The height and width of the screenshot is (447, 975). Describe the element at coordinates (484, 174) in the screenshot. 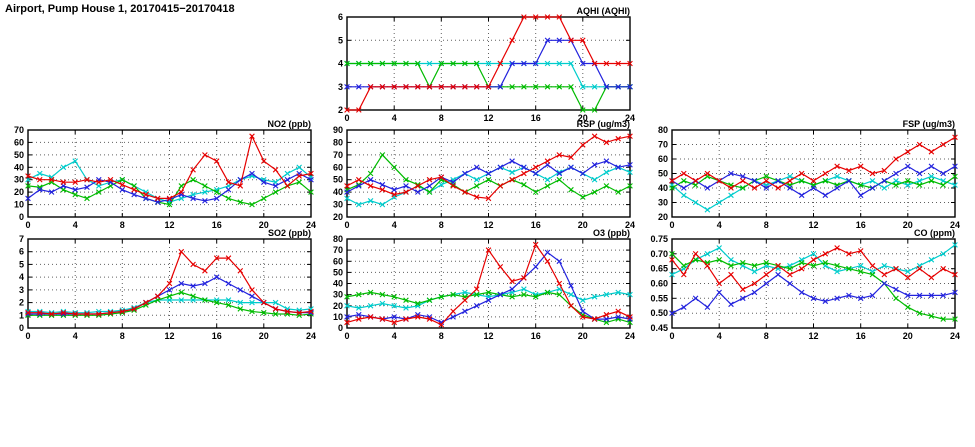

I see `chart-svg: 0 4 8 12 16 20 24 20 30 40 50 60 70 80 90 RSP (ug/m3)` at that location.